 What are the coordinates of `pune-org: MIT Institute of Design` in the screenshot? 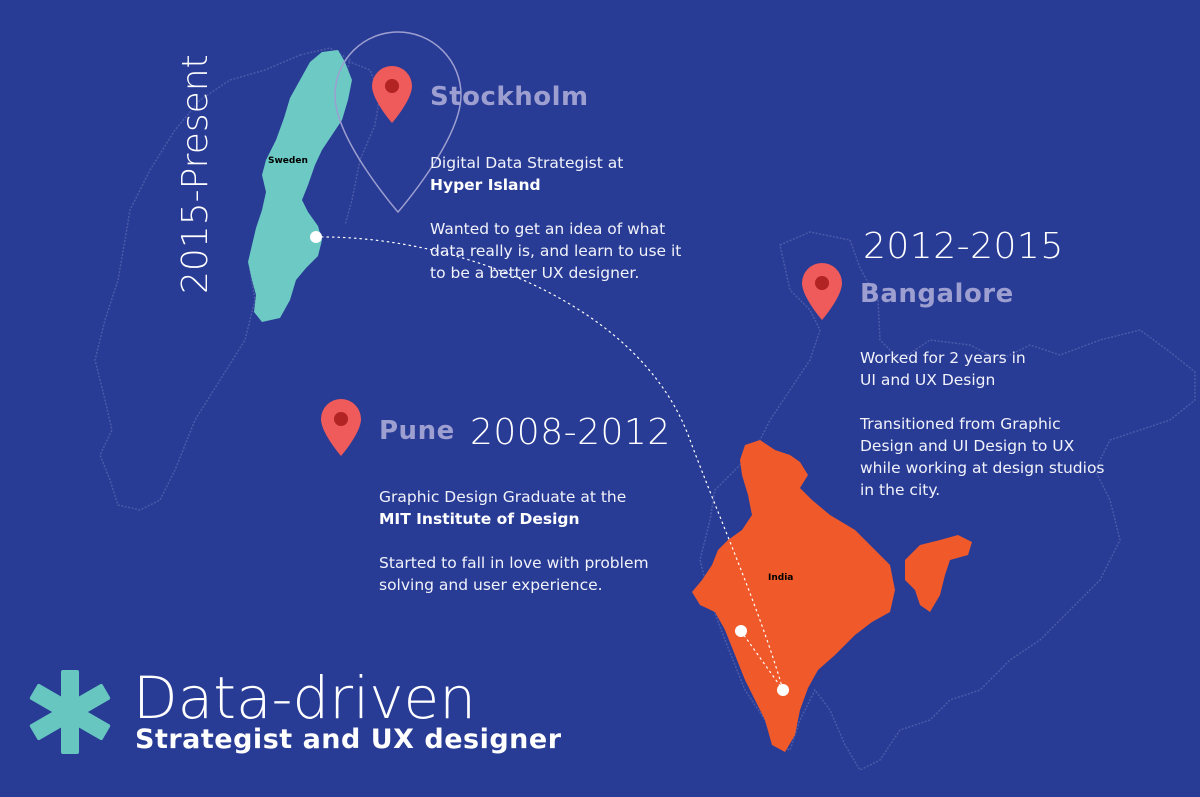 It's located at (479, 519).